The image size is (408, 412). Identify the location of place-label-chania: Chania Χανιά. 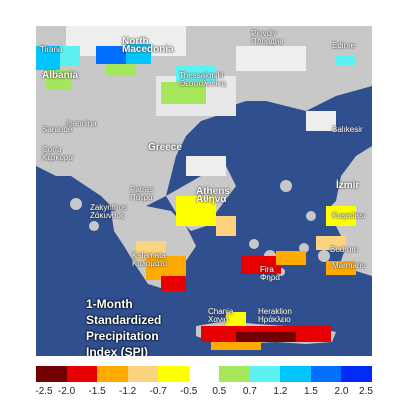
(220, 316).